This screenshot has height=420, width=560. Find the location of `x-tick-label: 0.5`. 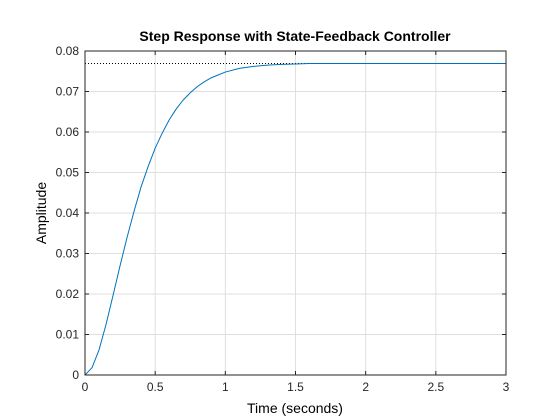

x-tick-label: 0.5 is located at coordinates (155, 387).